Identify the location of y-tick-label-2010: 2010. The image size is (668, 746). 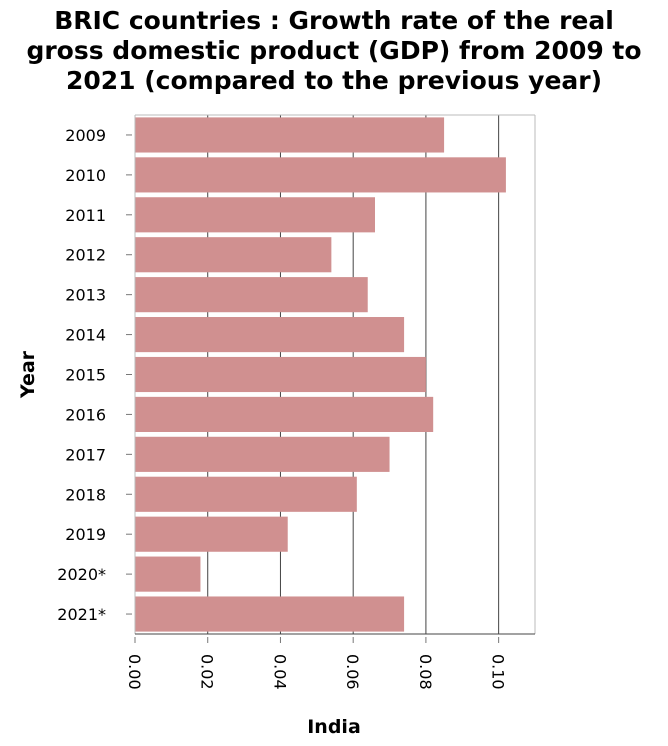
(85, 175).